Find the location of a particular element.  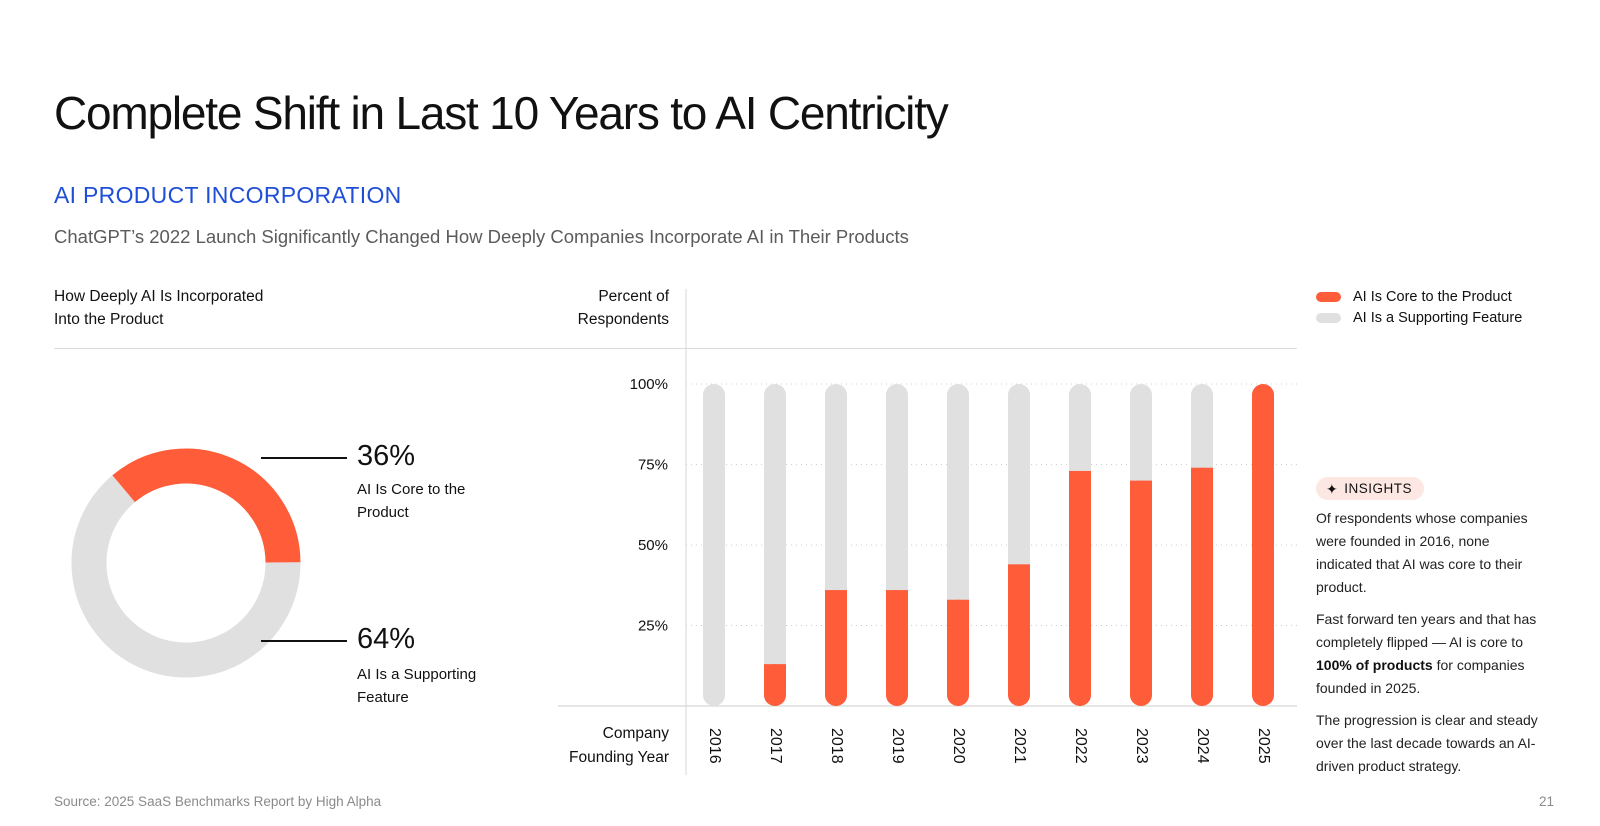

insights-badge: ✦ INSIGHTS is located at coordinates (1370, 488).